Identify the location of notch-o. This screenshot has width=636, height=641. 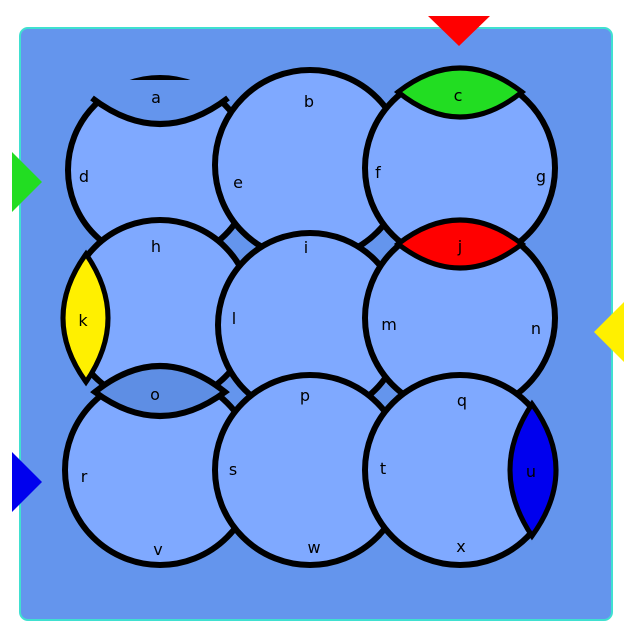
(160, 391).